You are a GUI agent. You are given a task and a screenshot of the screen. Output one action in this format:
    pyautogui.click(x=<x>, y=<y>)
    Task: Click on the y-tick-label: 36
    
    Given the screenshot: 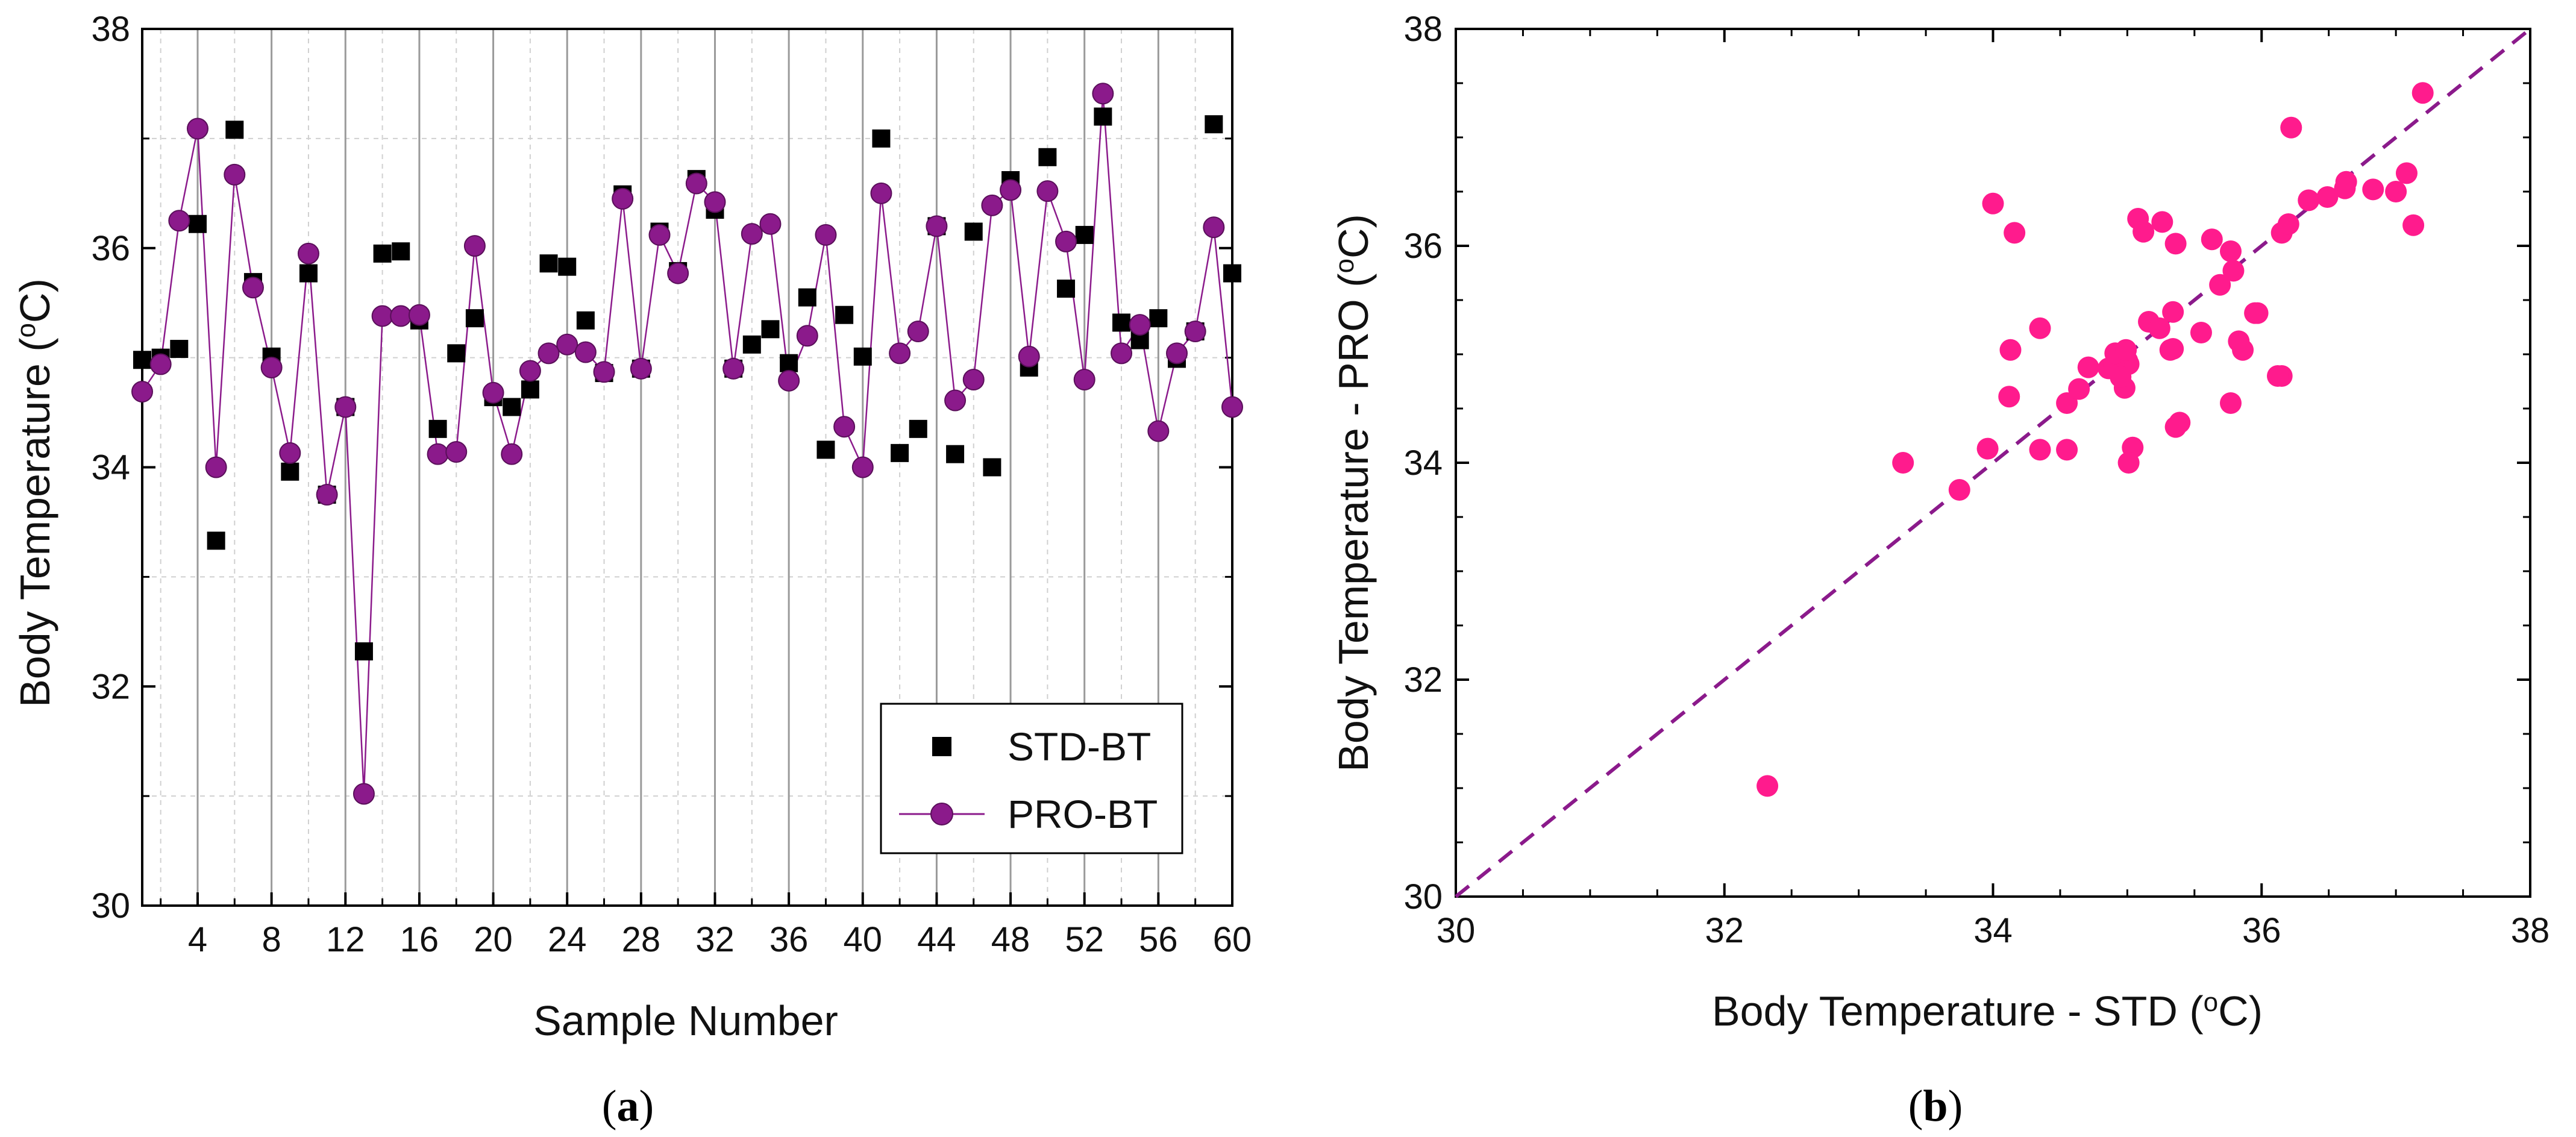 What is the action you would take?
    pyautogui.click(x=1423, y=246)
    